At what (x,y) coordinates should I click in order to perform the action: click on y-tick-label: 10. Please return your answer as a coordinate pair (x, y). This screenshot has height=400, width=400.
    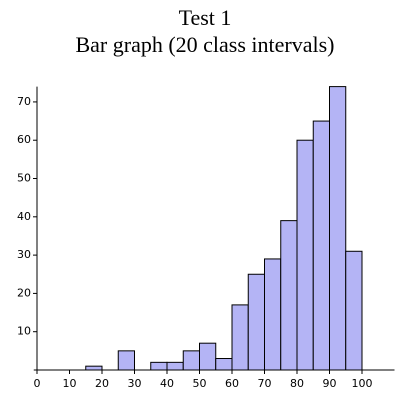
    Looking at the image, I should click on (24, 331).